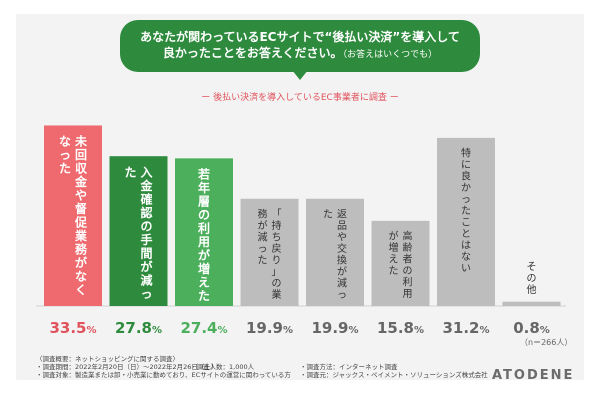 This screenshot has height=400, width=600. What do you see at coordinates (138, 328) in the screenshot?
I see `value-label: 27.8%` at bounding box center [138, 328].